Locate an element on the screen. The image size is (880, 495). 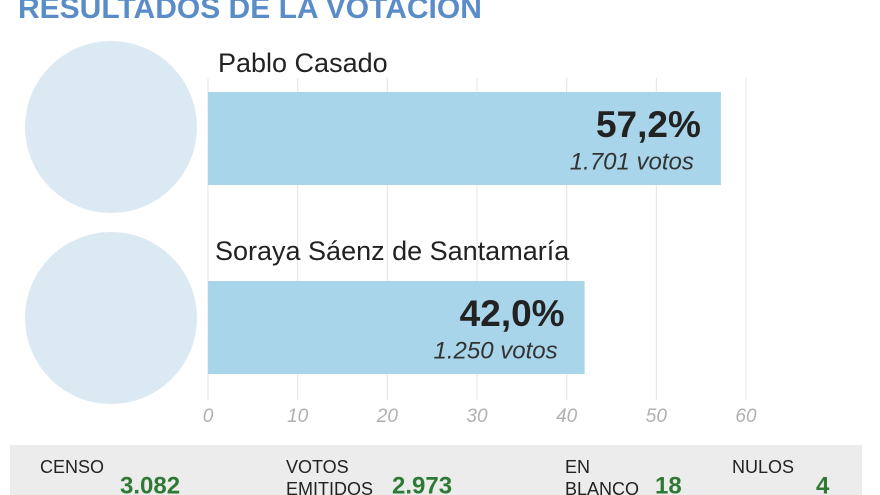
stat-label: EMITIDOS is located at coordinates (329, 487).